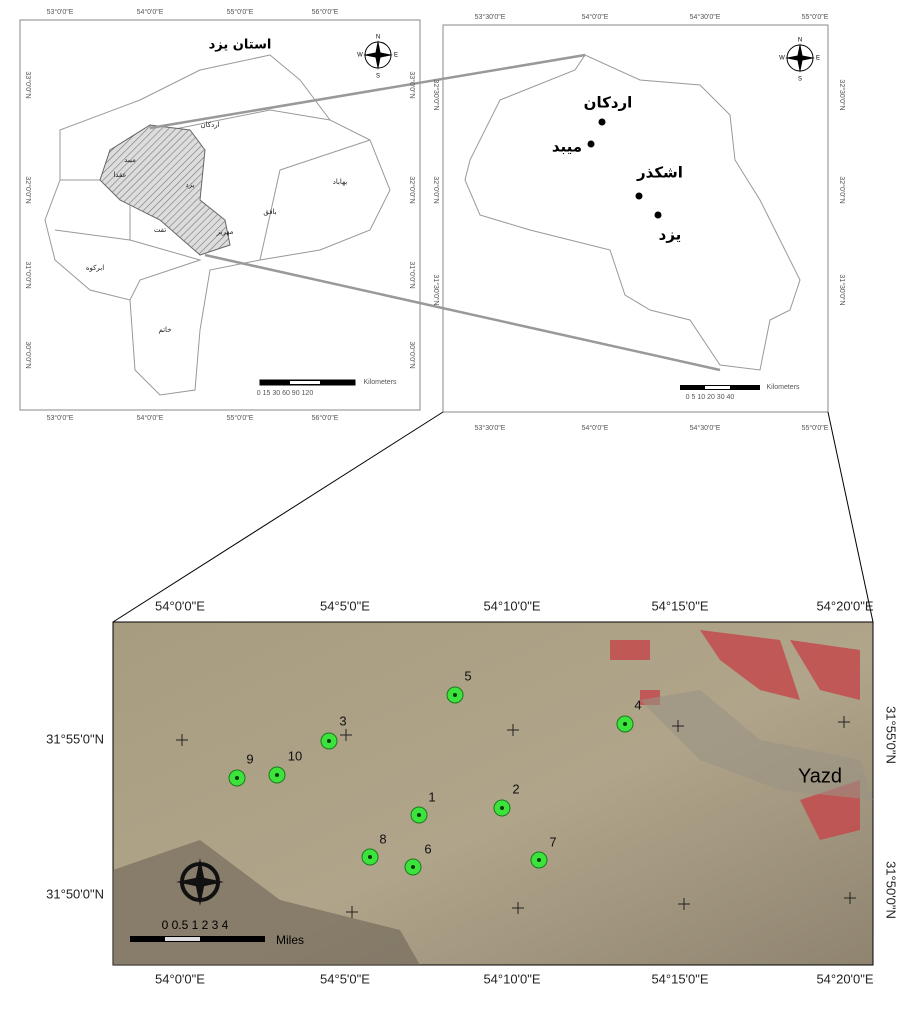  I want to click on point-label: 4, so click(637, 704).